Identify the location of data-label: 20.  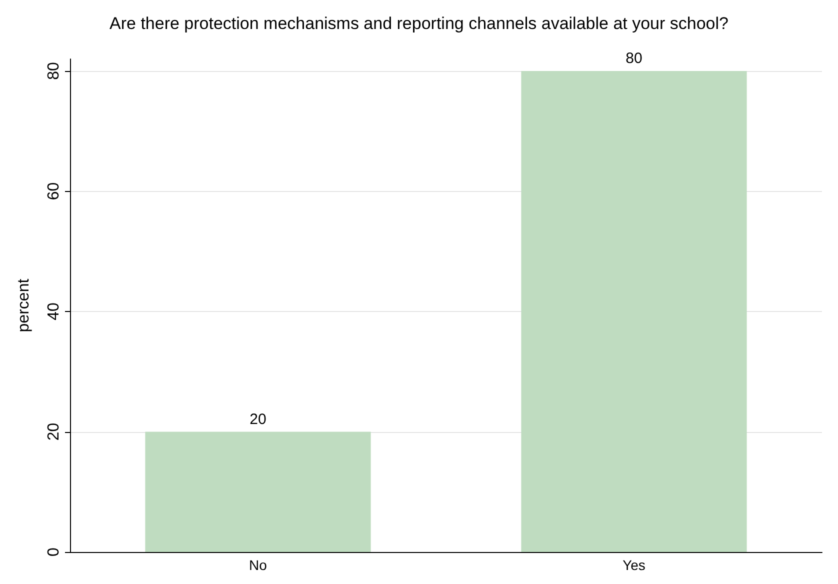
(258, 419).